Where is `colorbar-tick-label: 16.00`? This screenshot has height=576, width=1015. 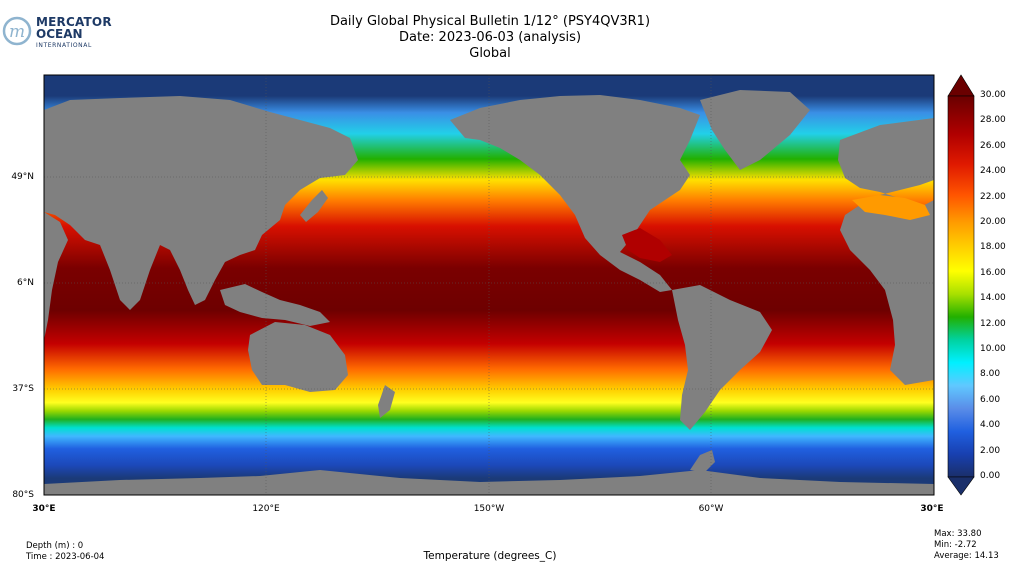
colorbar-tick-label: 16.00 is located at coordinates (993, 272).